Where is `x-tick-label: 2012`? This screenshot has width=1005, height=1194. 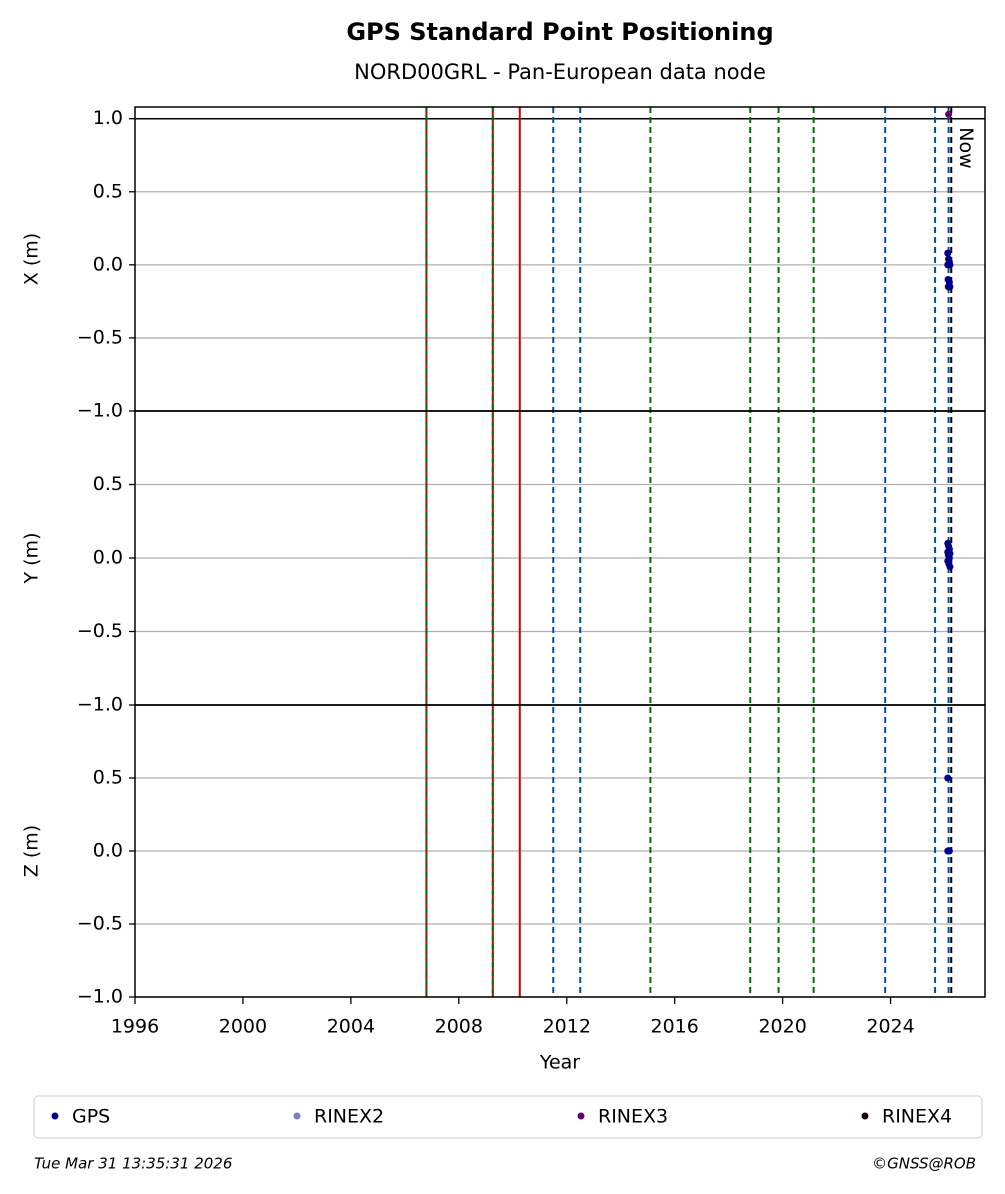 x-tick-label: 2012 is located at coordinates (567, 1027).